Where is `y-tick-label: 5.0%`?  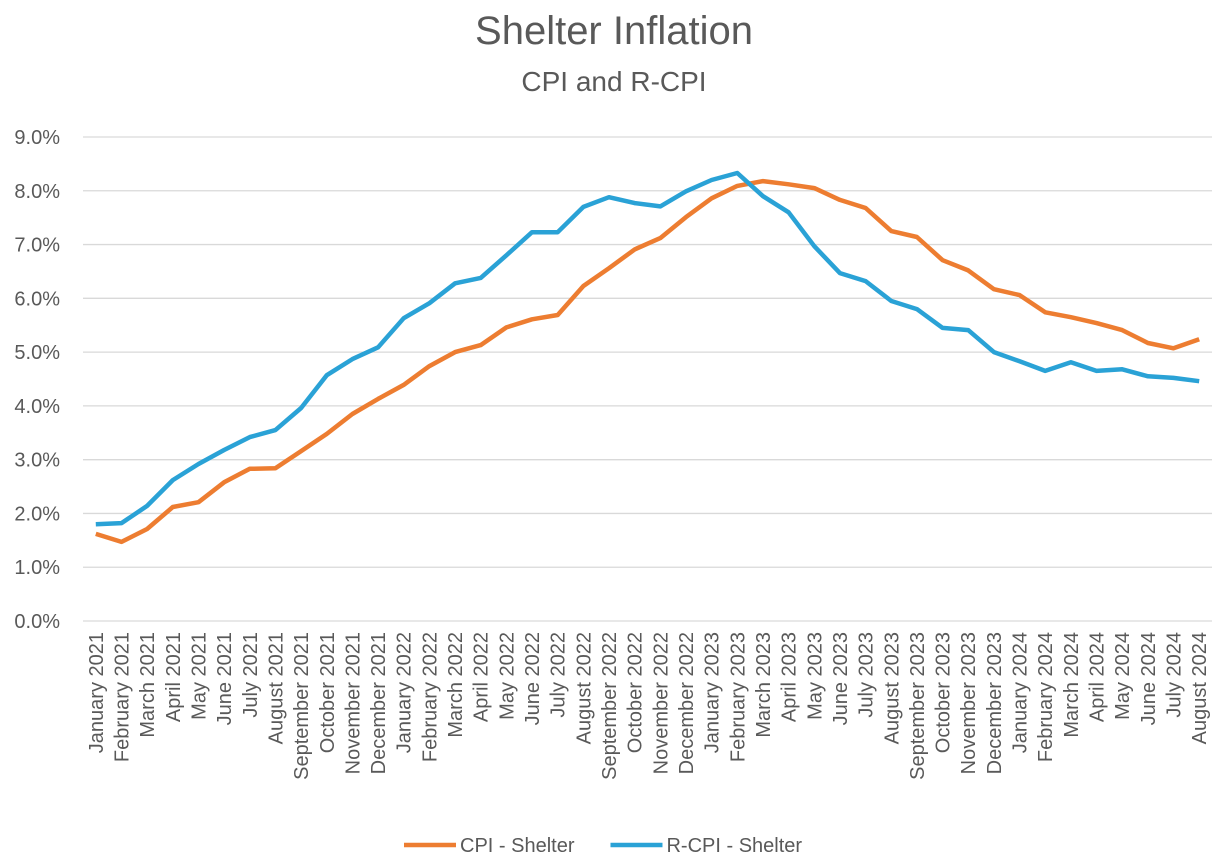 y-tick-label: 5.0% is located at coordinates (37, 353).